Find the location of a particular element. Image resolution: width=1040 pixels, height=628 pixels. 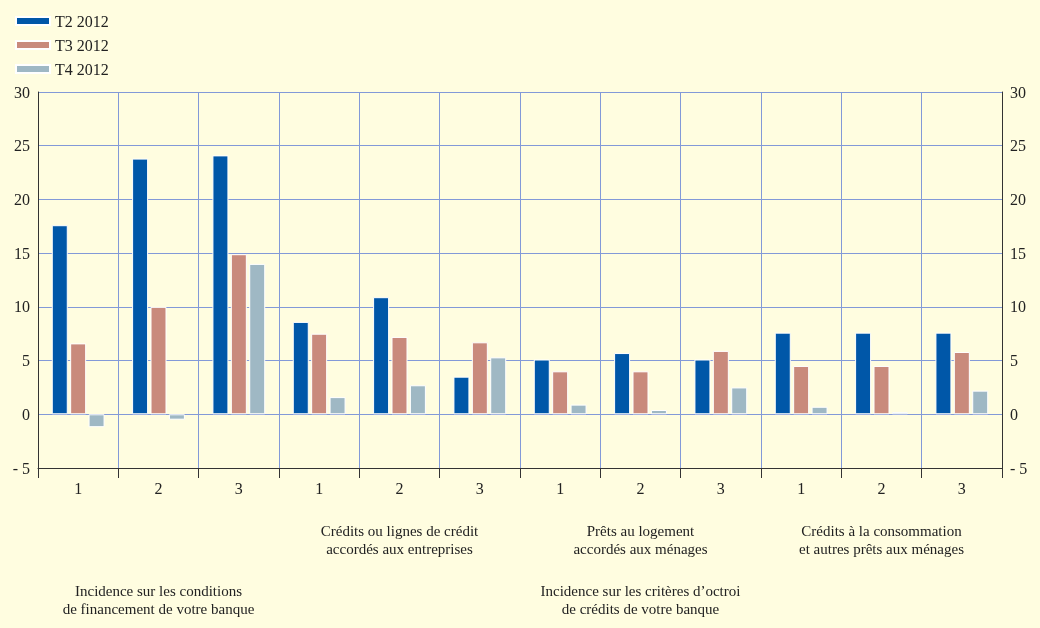

y-tick-label: 25 is located at coordinates (22, 146).